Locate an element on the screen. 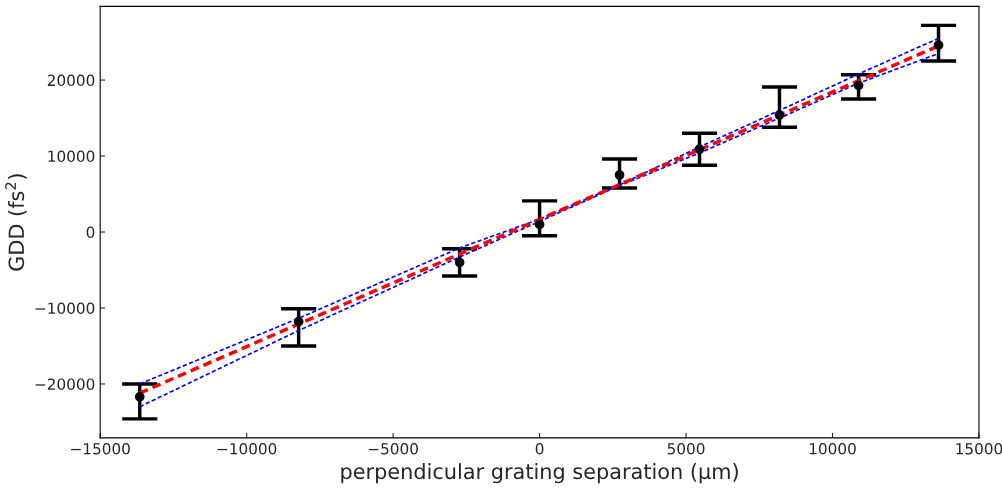 This screenshot has height=492, width=1002. x-tick-label: −15000 is located at coordinates (100, 449).